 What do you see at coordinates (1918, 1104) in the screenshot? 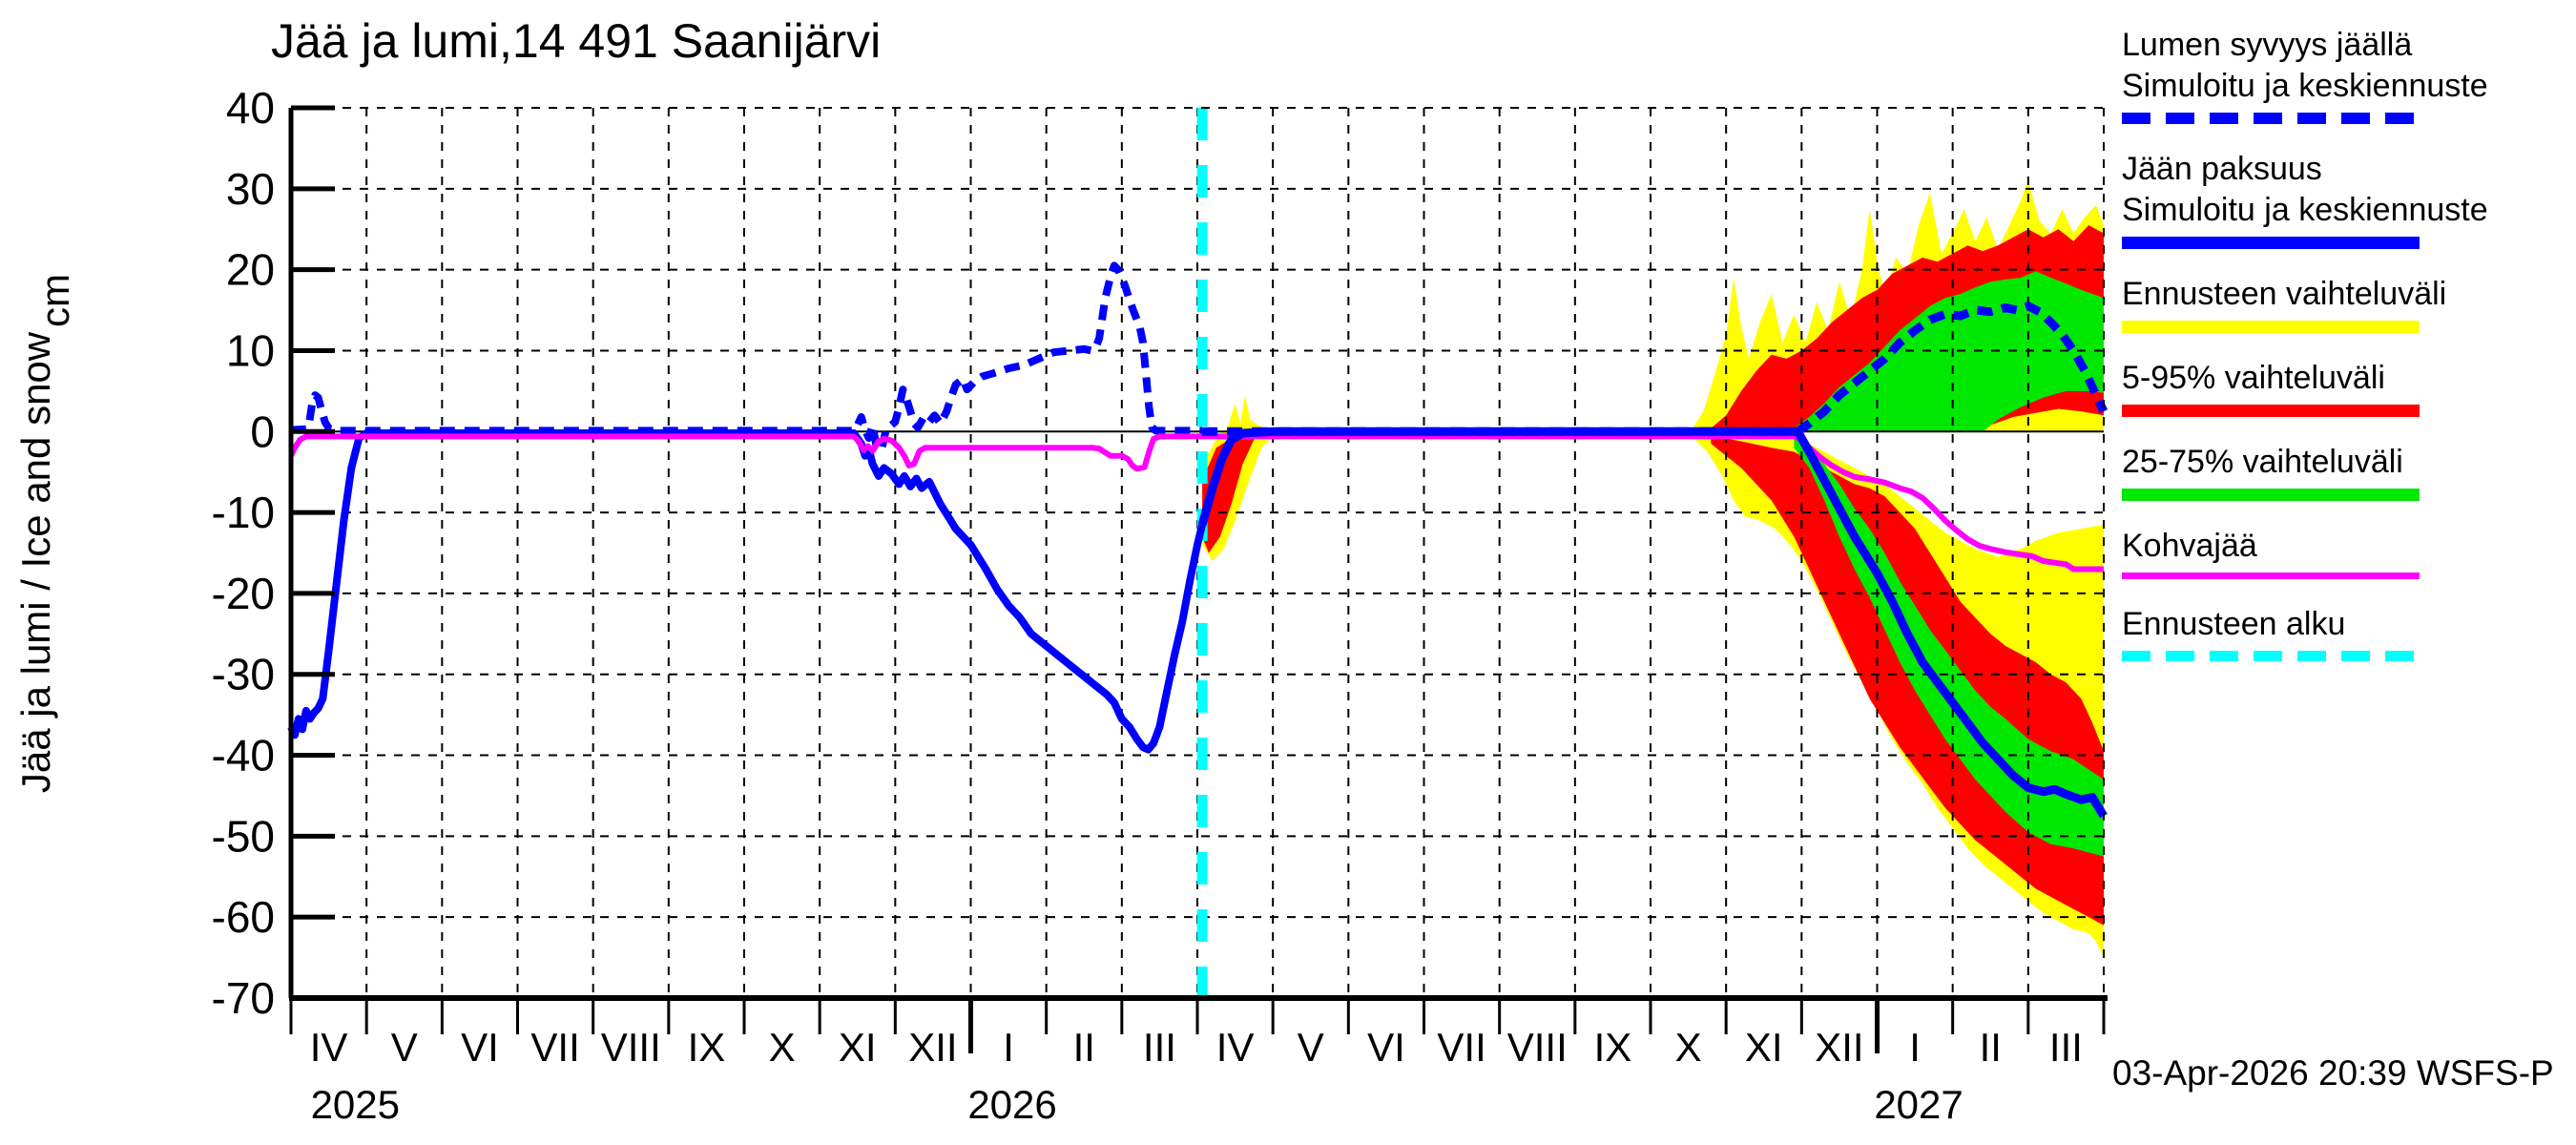
I see `year-label: 2027` at bounding box center [1918, 1104].